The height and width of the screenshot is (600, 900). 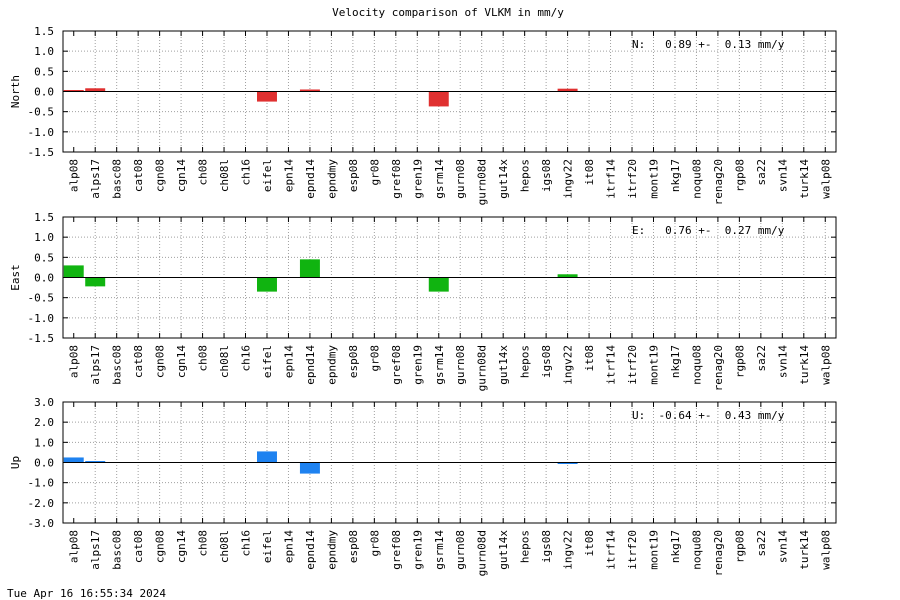 What do you see at coordinates (309, 90) in the screenshot?
I see `bar-north-epnd14` at bounding box center [309, 90].